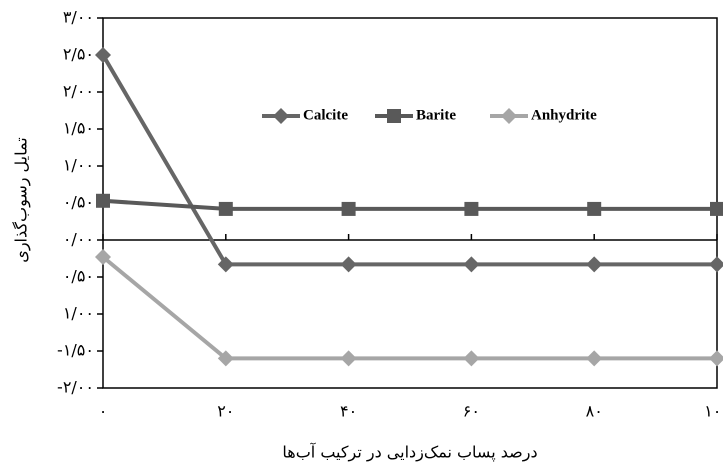 This screenshot has width=723, height=476. What do you see at coordinates (409, 204) in the screenshot?
I see `series-line` at bounding box center [409, 204].